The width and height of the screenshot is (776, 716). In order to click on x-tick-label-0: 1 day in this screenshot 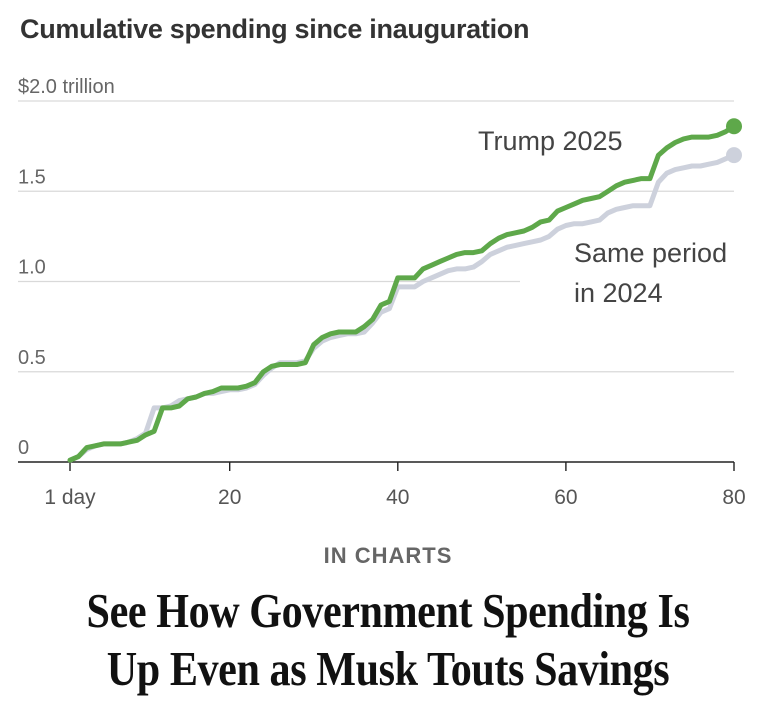, I will do `click(70, 497)`.